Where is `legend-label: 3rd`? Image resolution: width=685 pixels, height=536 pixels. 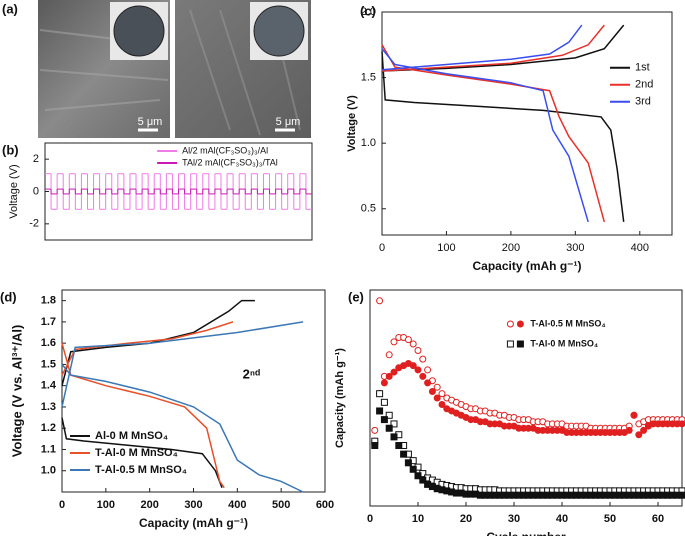 legend-label: 3rd is located at coordinates (643, 102).